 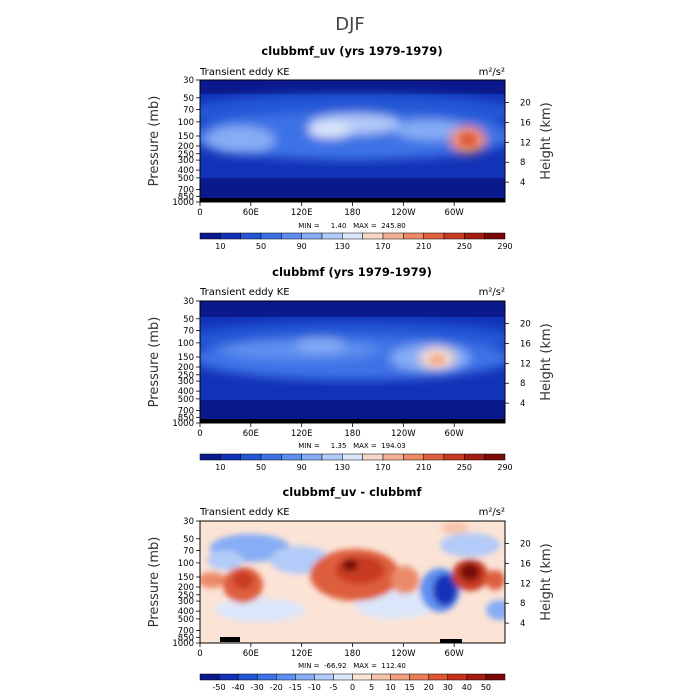 What do you see at coordinates (467, 687) in the screenshot?
I see `colorbar-label: 40` at bounding box center [467, 687].